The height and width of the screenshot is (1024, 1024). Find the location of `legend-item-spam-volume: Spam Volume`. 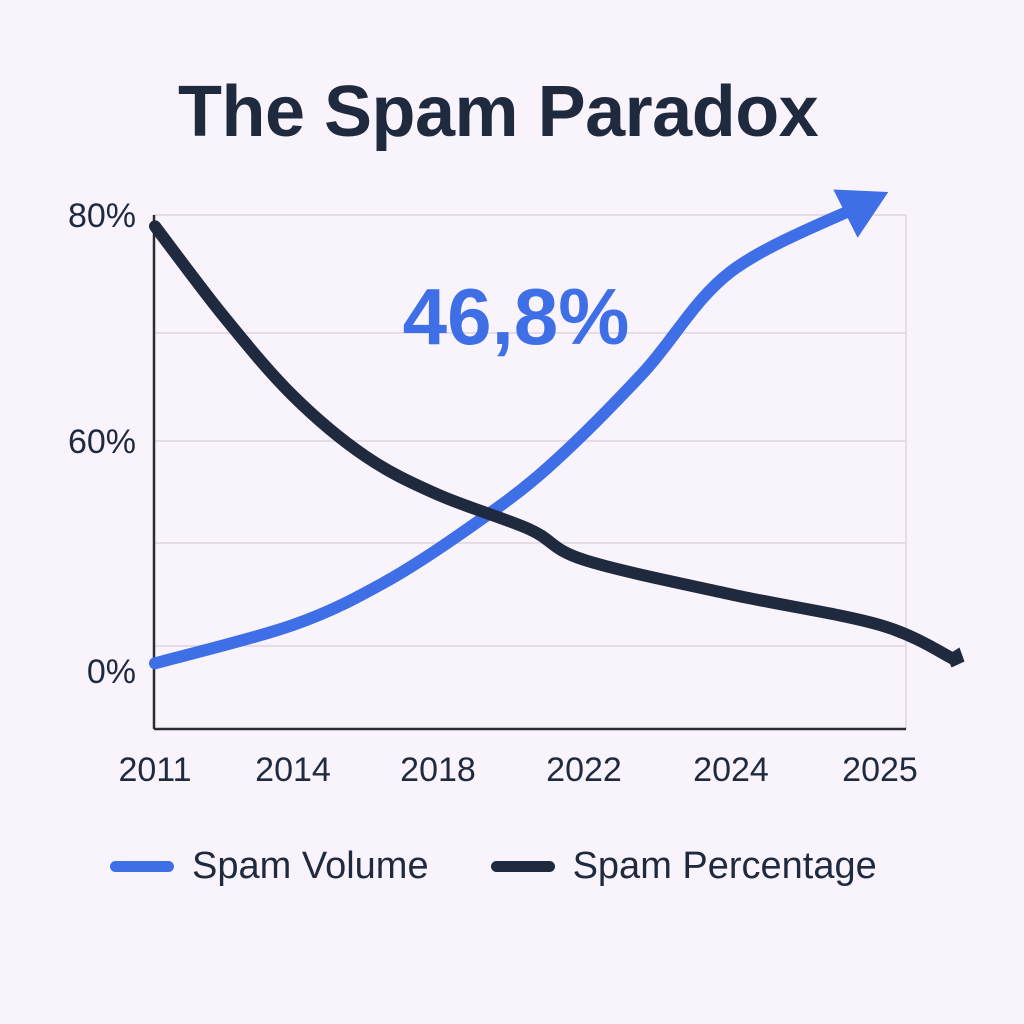

legend-item-spam-volume: Spam Volume is located at coordinates (269, 866).